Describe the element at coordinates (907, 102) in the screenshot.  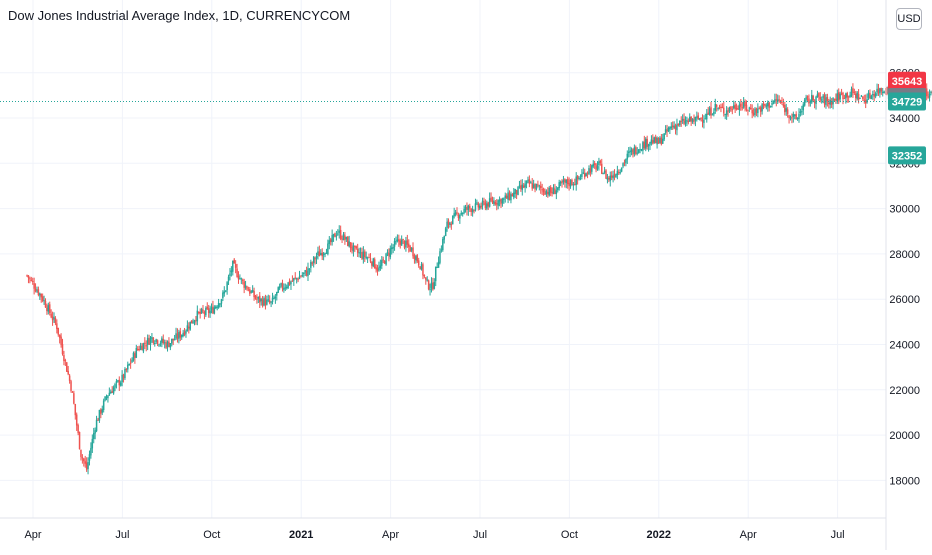
I see `price-label-text: 34729` at that location.